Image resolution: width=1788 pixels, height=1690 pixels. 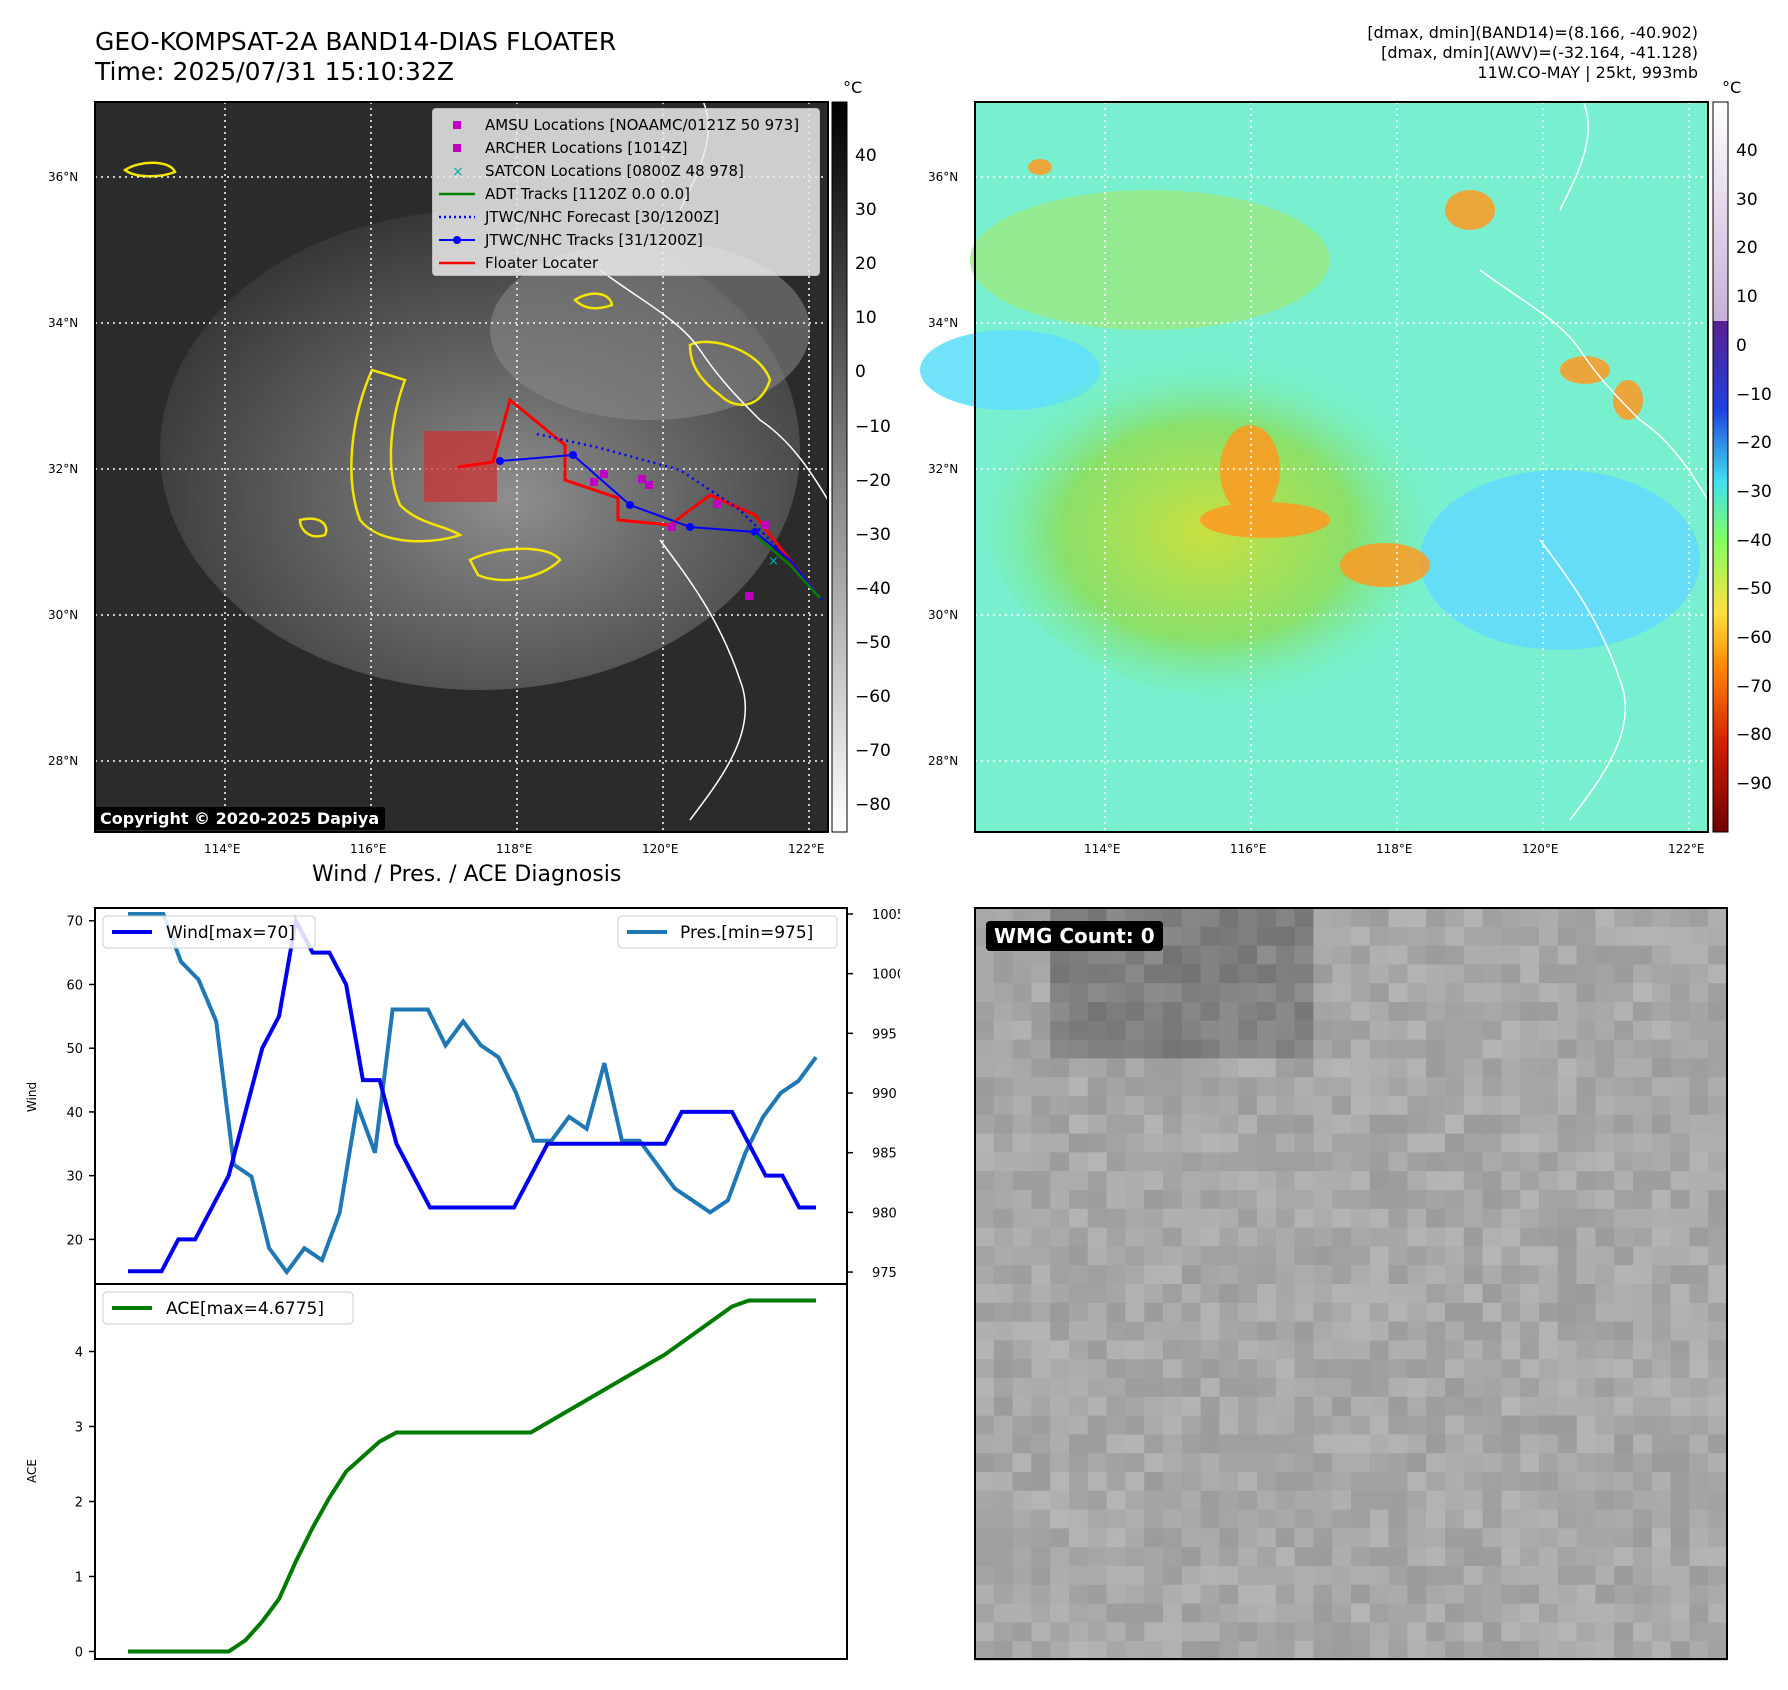 What do you see at coordinates (884, 1094) in the screenshot?
I see `pressure-ytick-label: 990` at bounding box center [884, 1094].